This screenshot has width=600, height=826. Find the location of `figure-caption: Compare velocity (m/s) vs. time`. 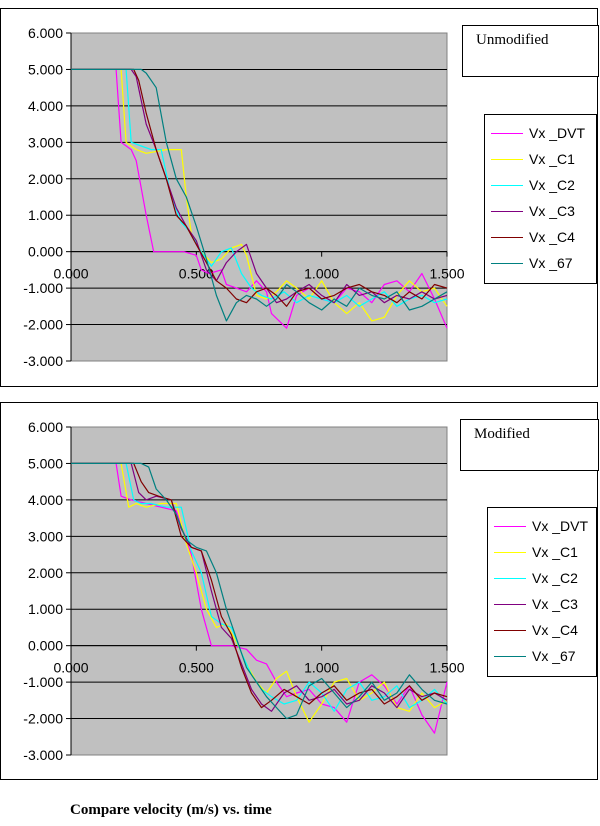

figure-caption: Compare velocity (m/s) vs. time is located at coordinates (171, 810).